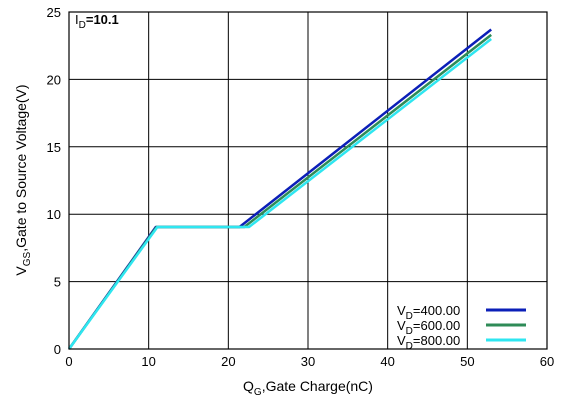 This screenshot has width=563, height=402. I want to click on x-tick-label: 60, so click(547, 361).